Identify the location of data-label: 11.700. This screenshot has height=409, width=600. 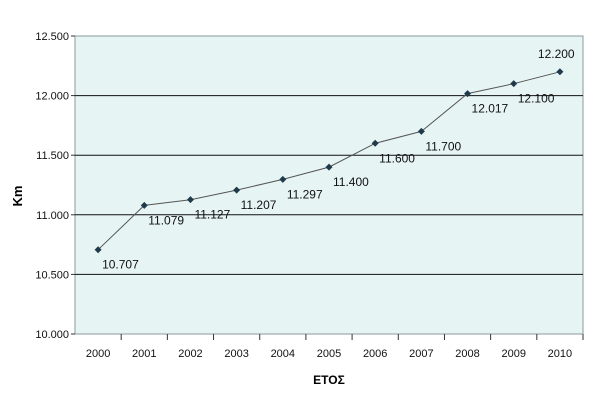
(443, 146).